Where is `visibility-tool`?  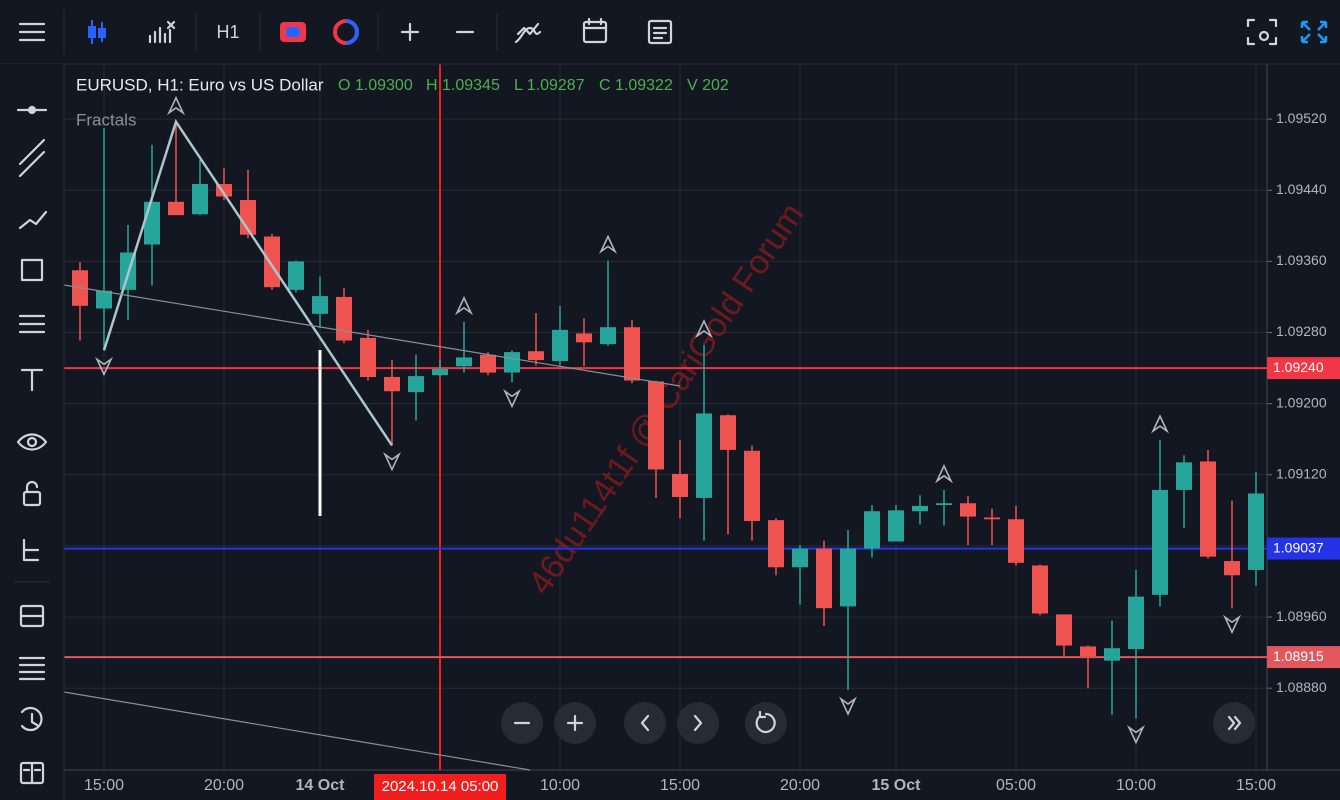 visibility-tool is located at coordinates (32, 442).